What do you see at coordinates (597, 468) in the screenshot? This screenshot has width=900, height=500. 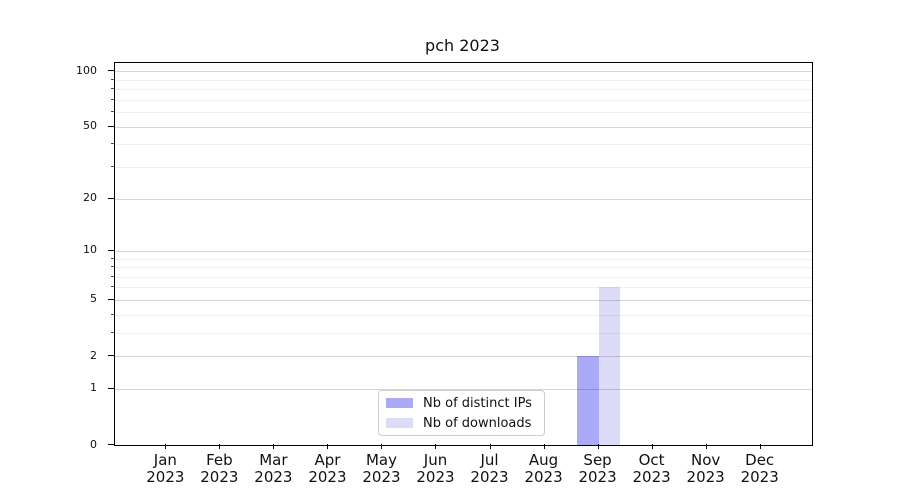 I see `x-tick-label-sep: Sep 2023` at bounding box center [597, 468].